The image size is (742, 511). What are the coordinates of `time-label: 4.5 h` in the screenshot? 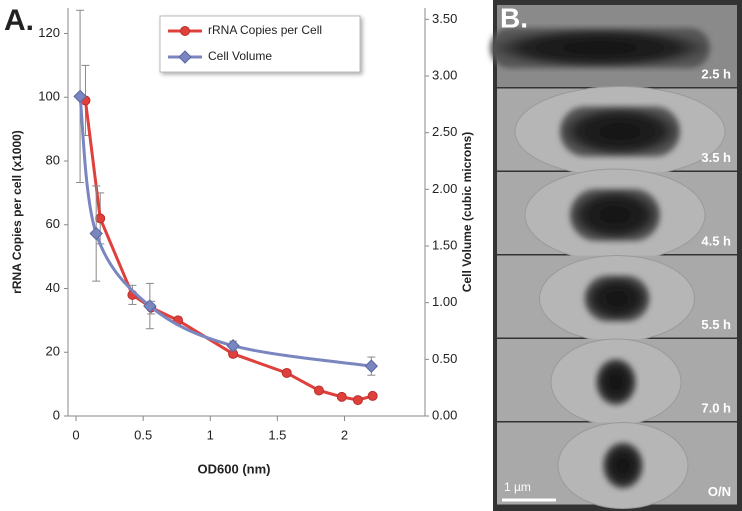 It's located at (716, 240).